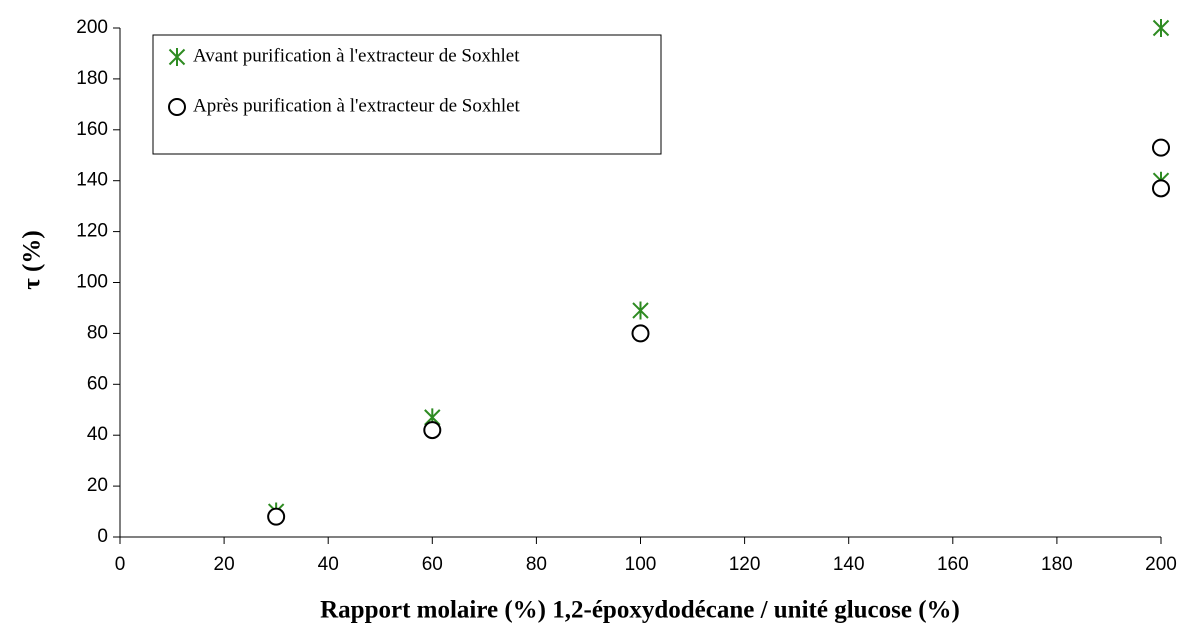  What do you see at coordinates (953, 564) in the screenshot?
I see `x-tick-label: 160` at bounding box center [953, 564].